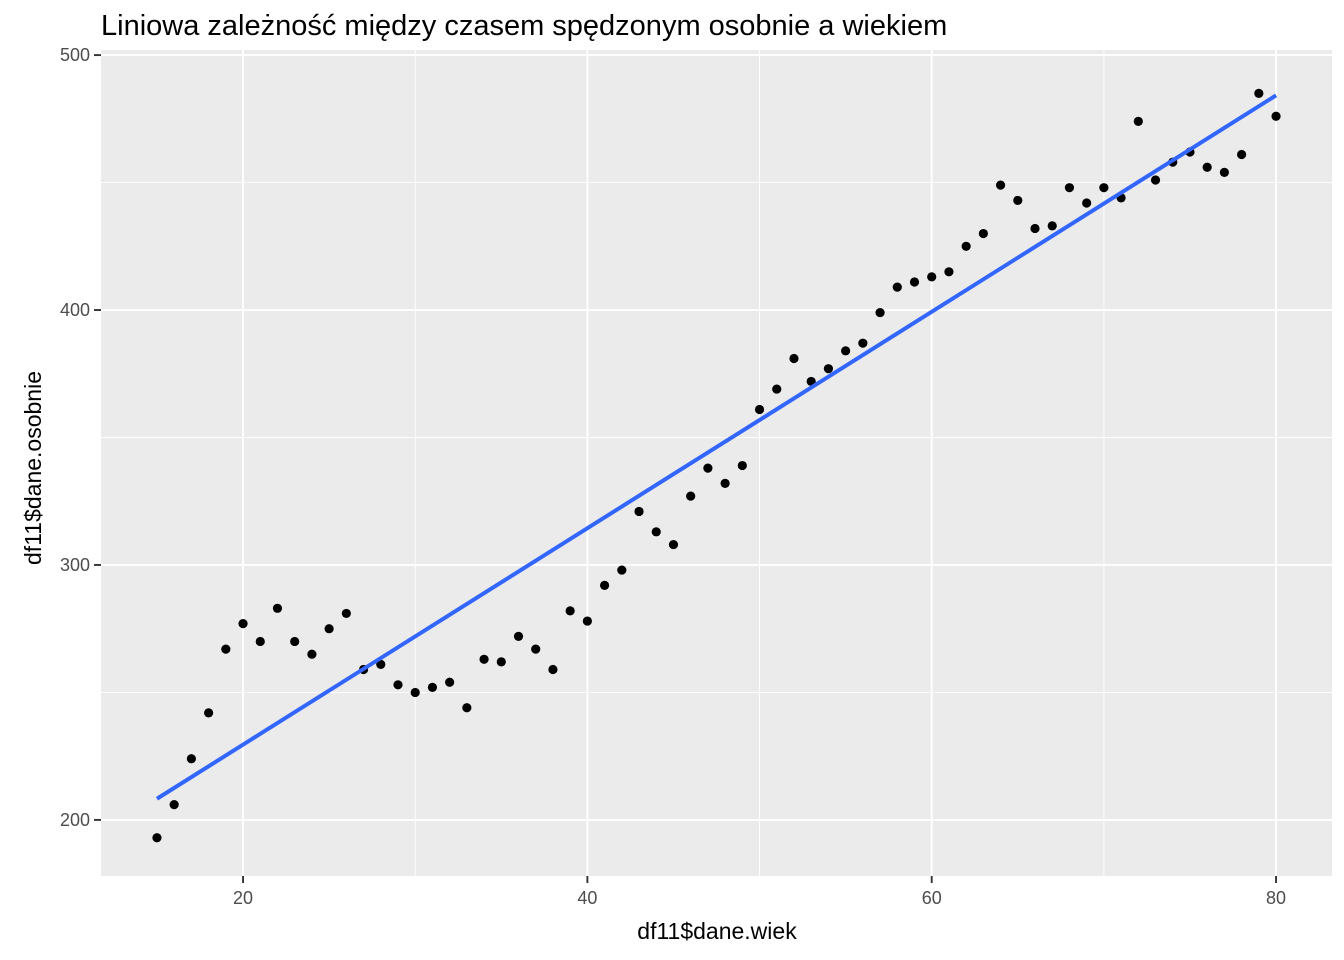 This screenshot has width=1344, height=960. Describe the element at coordinates (932, 898) in the screenshot. I see `x-tick-label: 60` at that location.